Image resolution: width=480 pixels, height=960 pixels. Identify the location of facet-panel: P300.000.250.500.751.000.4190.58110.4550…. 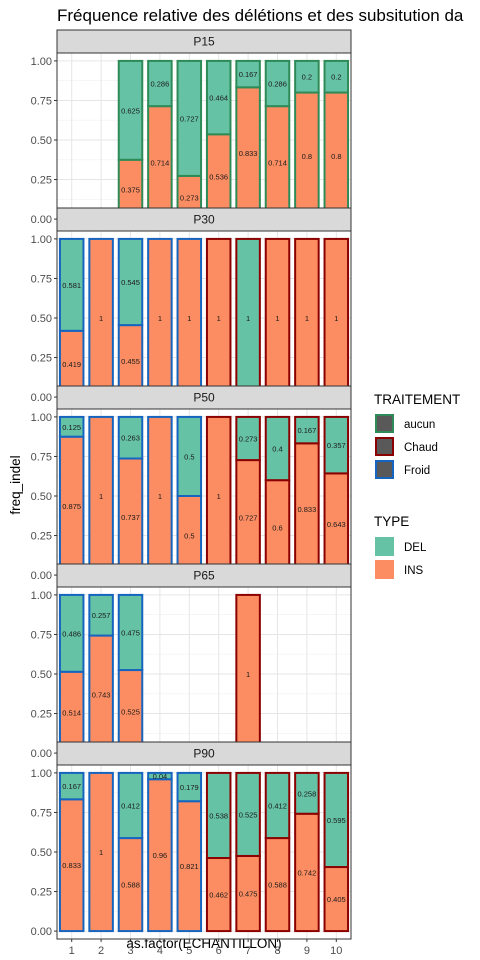
(191, 306).